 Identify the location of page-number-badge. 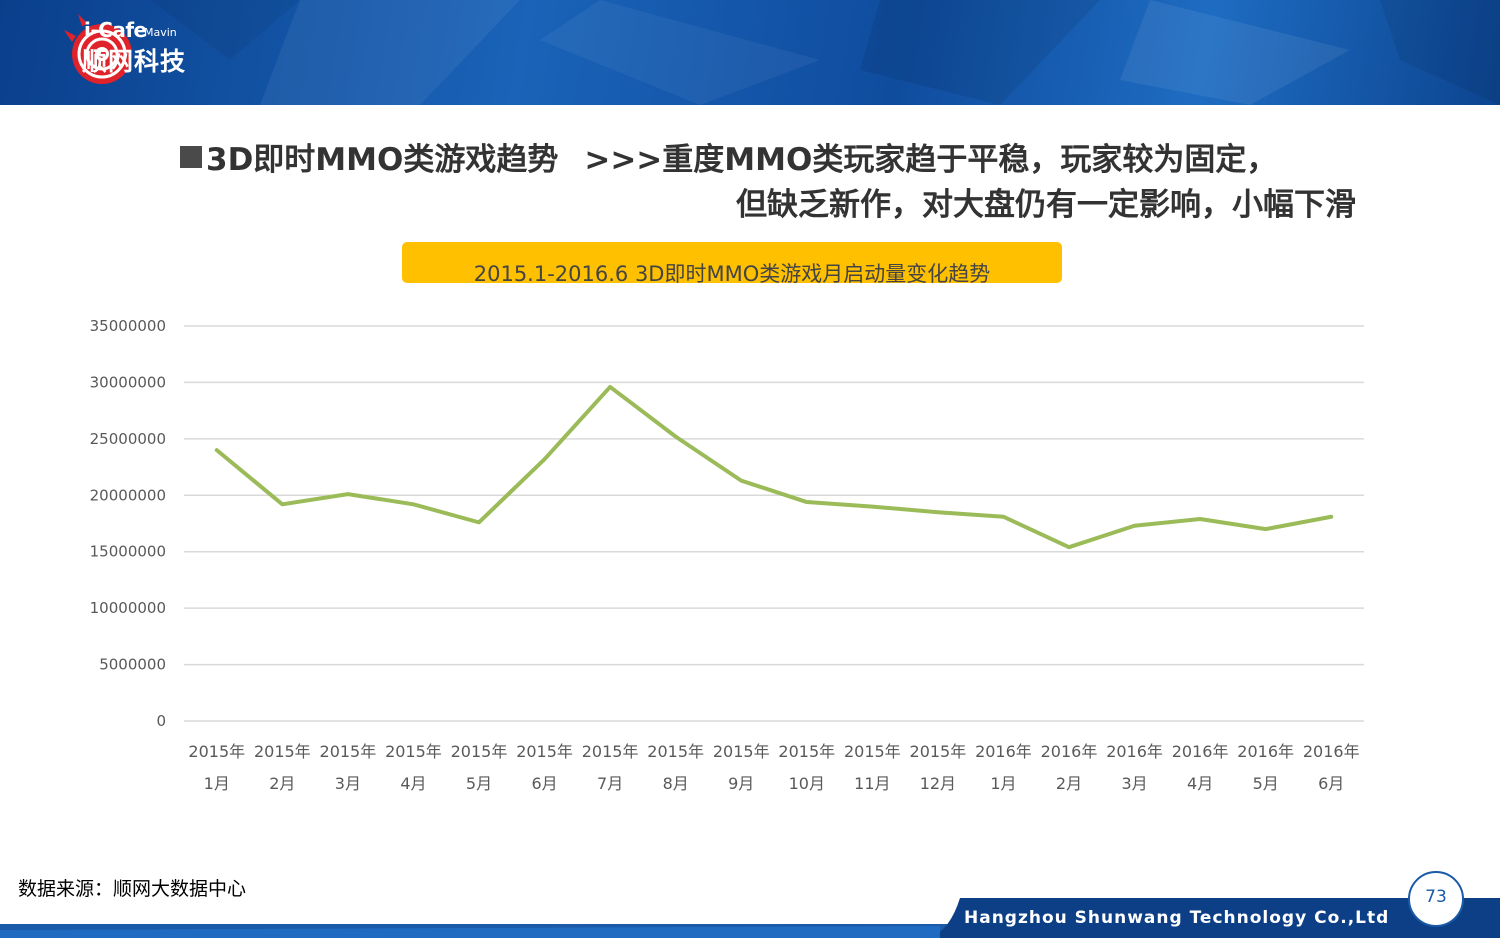
(1436, 899).